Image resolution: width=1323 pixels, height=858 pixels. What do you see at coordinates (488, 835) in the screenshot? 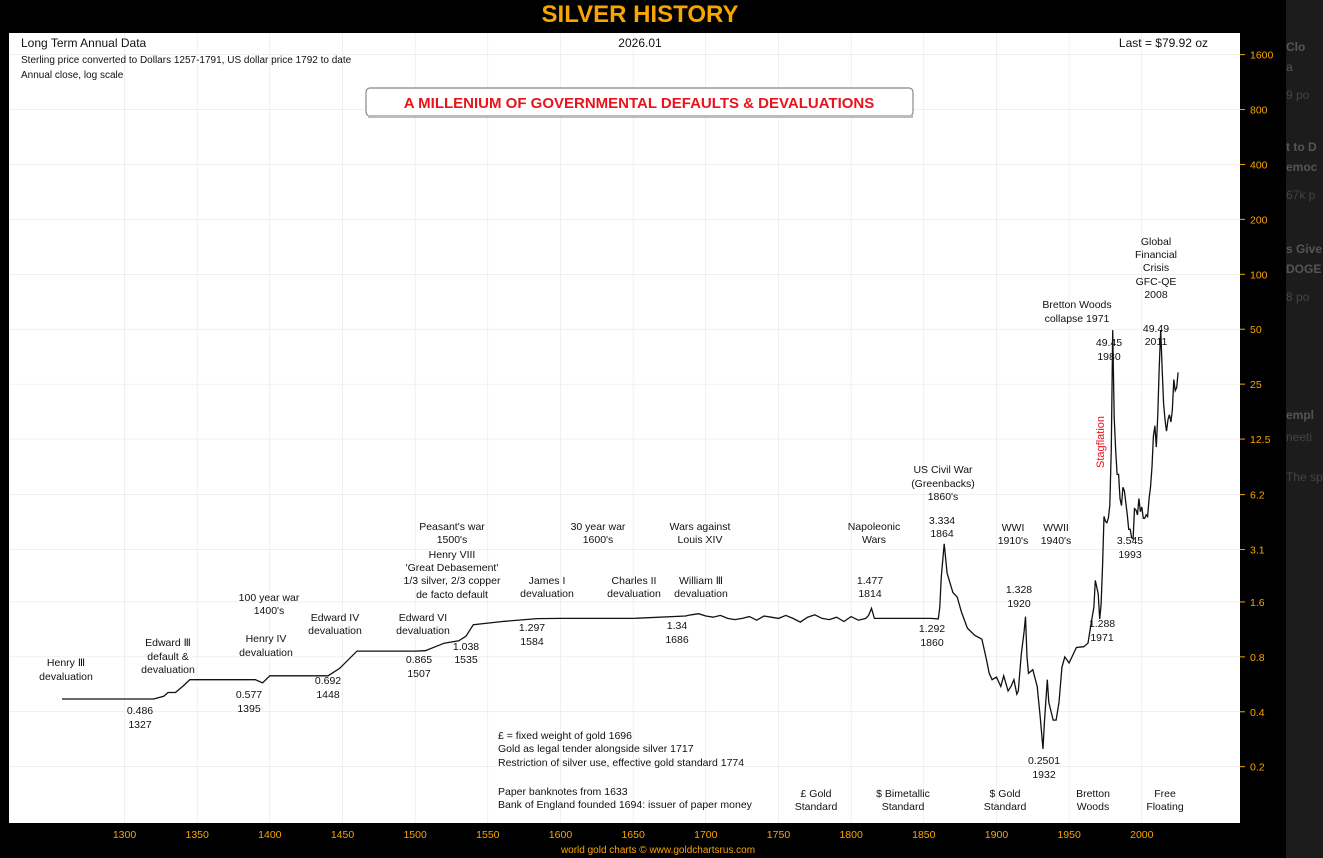
I see `x-tick-label: 1550` at bounding box center [488, 835].